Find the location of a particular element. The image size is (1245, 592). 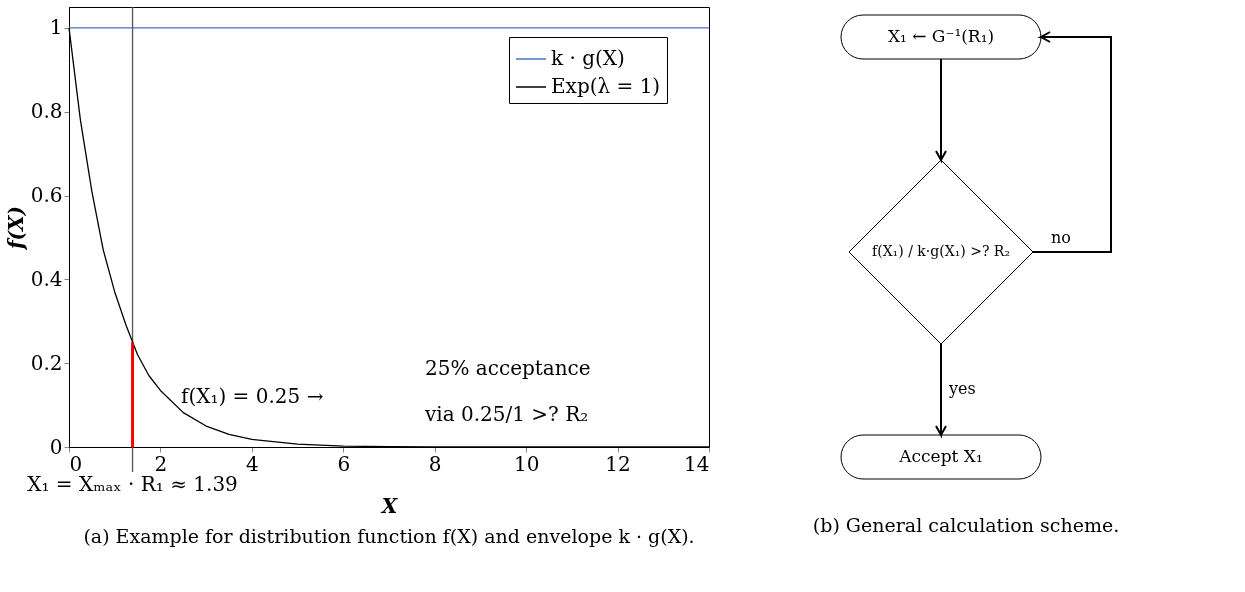

y-tick-label: 1 is located at coordinates (56, 27).